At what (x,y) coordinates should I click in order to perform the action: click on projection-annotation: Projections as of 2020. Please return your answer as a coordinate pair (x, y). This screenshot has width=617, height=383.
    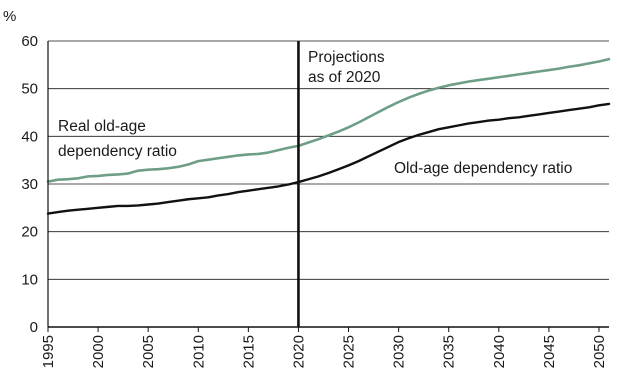
    Looking at the image, I should click on (348, 67).